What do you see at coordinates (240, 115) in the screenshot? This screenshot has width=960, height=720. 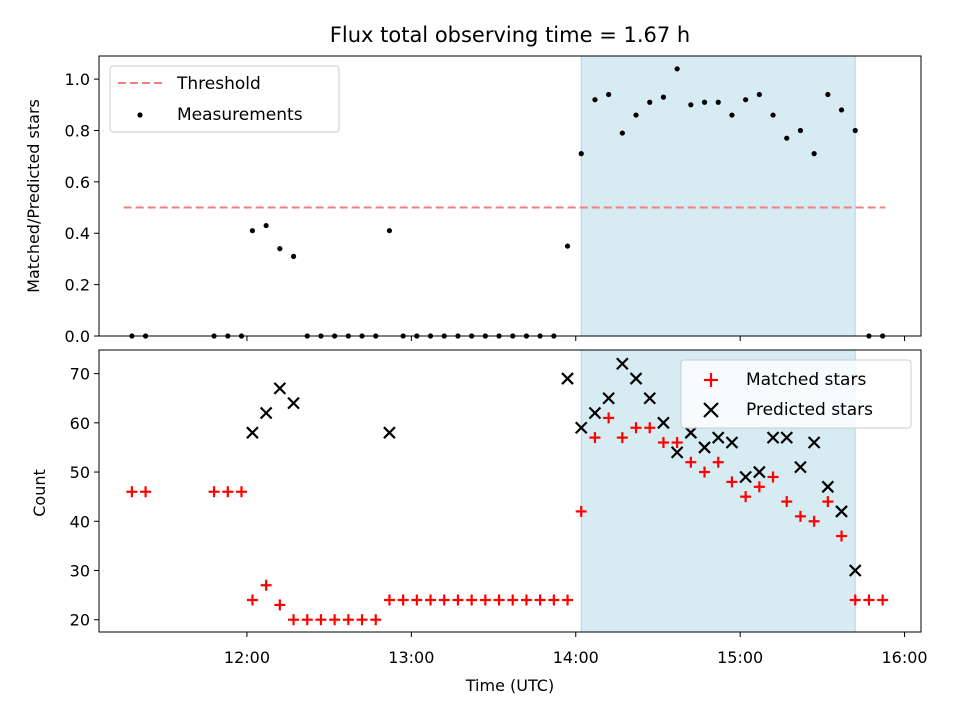 I see `legend-measurements-label: Measurements` at bounding box center [240, 115].